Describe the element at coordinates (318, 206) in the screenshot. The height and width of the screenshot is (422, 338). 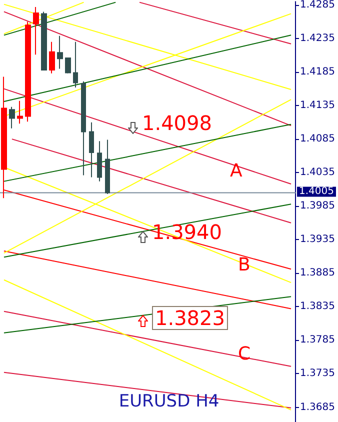
I see `y-tick-label: 1.3985` at that location.